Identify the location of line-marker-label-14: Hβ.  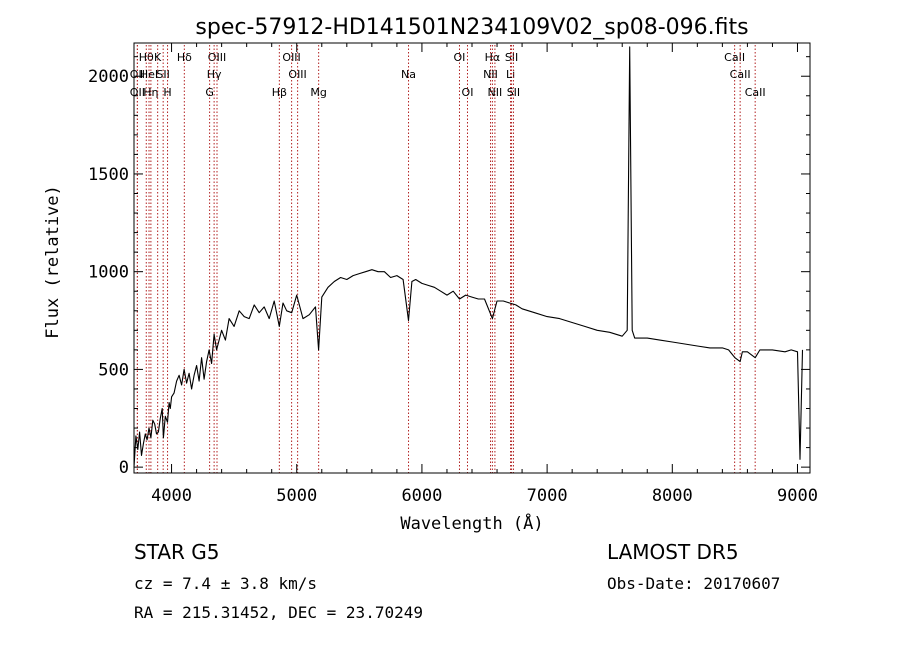
(279, 92).